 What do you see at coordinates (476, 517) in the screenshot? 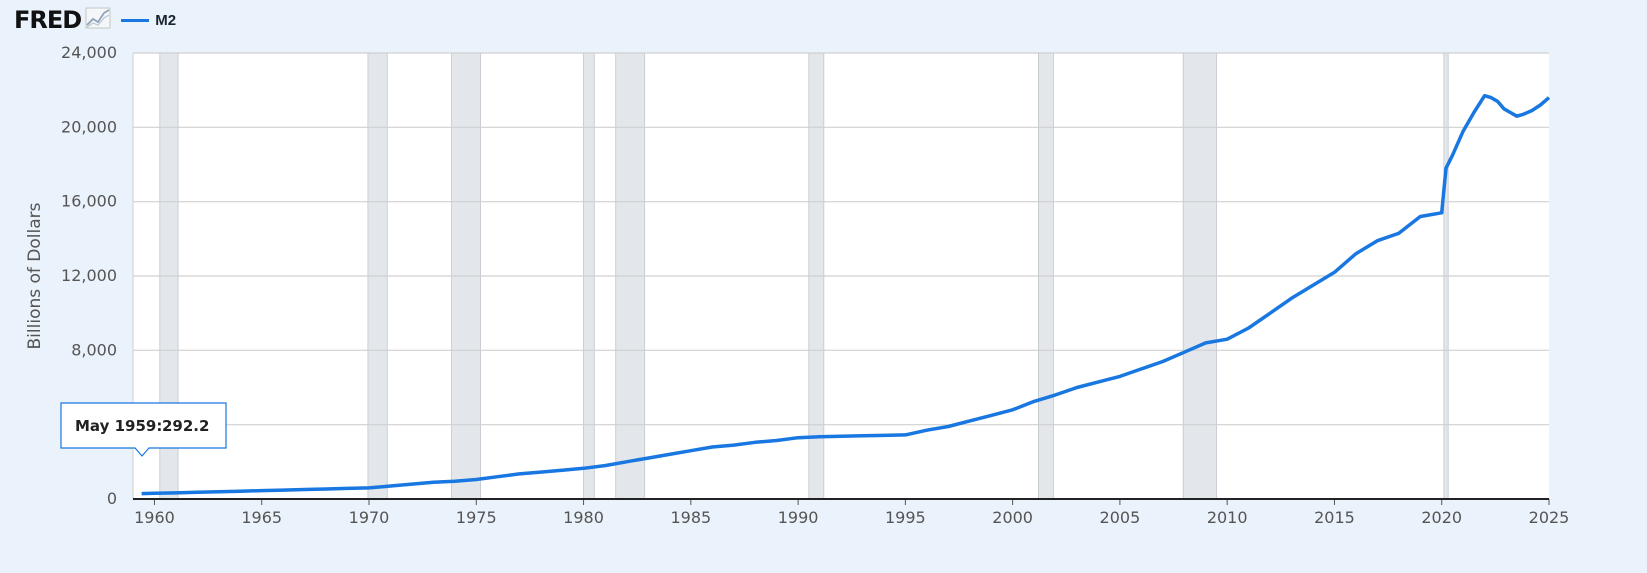
I see `x-tick-label: 1975` at bounding box center [476, 517].